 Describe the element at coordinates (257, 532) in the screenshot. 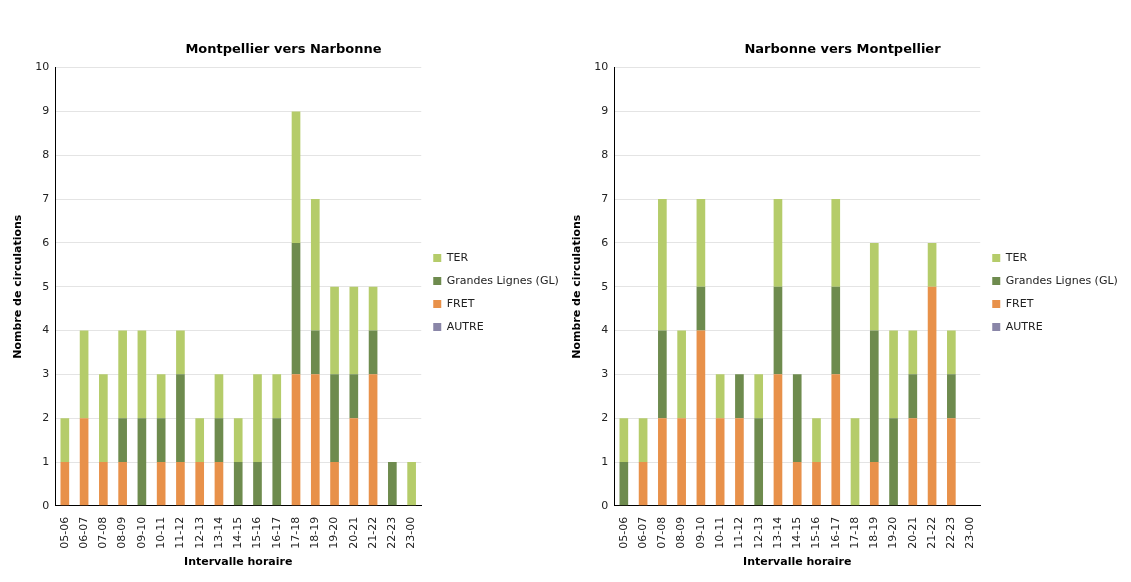

I see `x-tick-label: 15-16` at that location.